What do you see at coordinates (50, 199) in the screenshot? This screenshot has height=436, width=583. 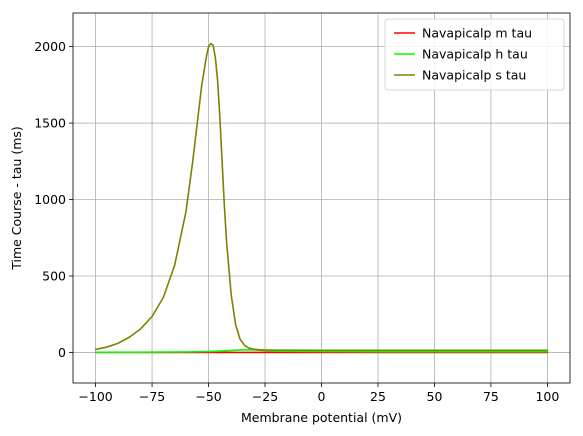 I see `y-tick-label: 1000` at bounding box center [50, 199].